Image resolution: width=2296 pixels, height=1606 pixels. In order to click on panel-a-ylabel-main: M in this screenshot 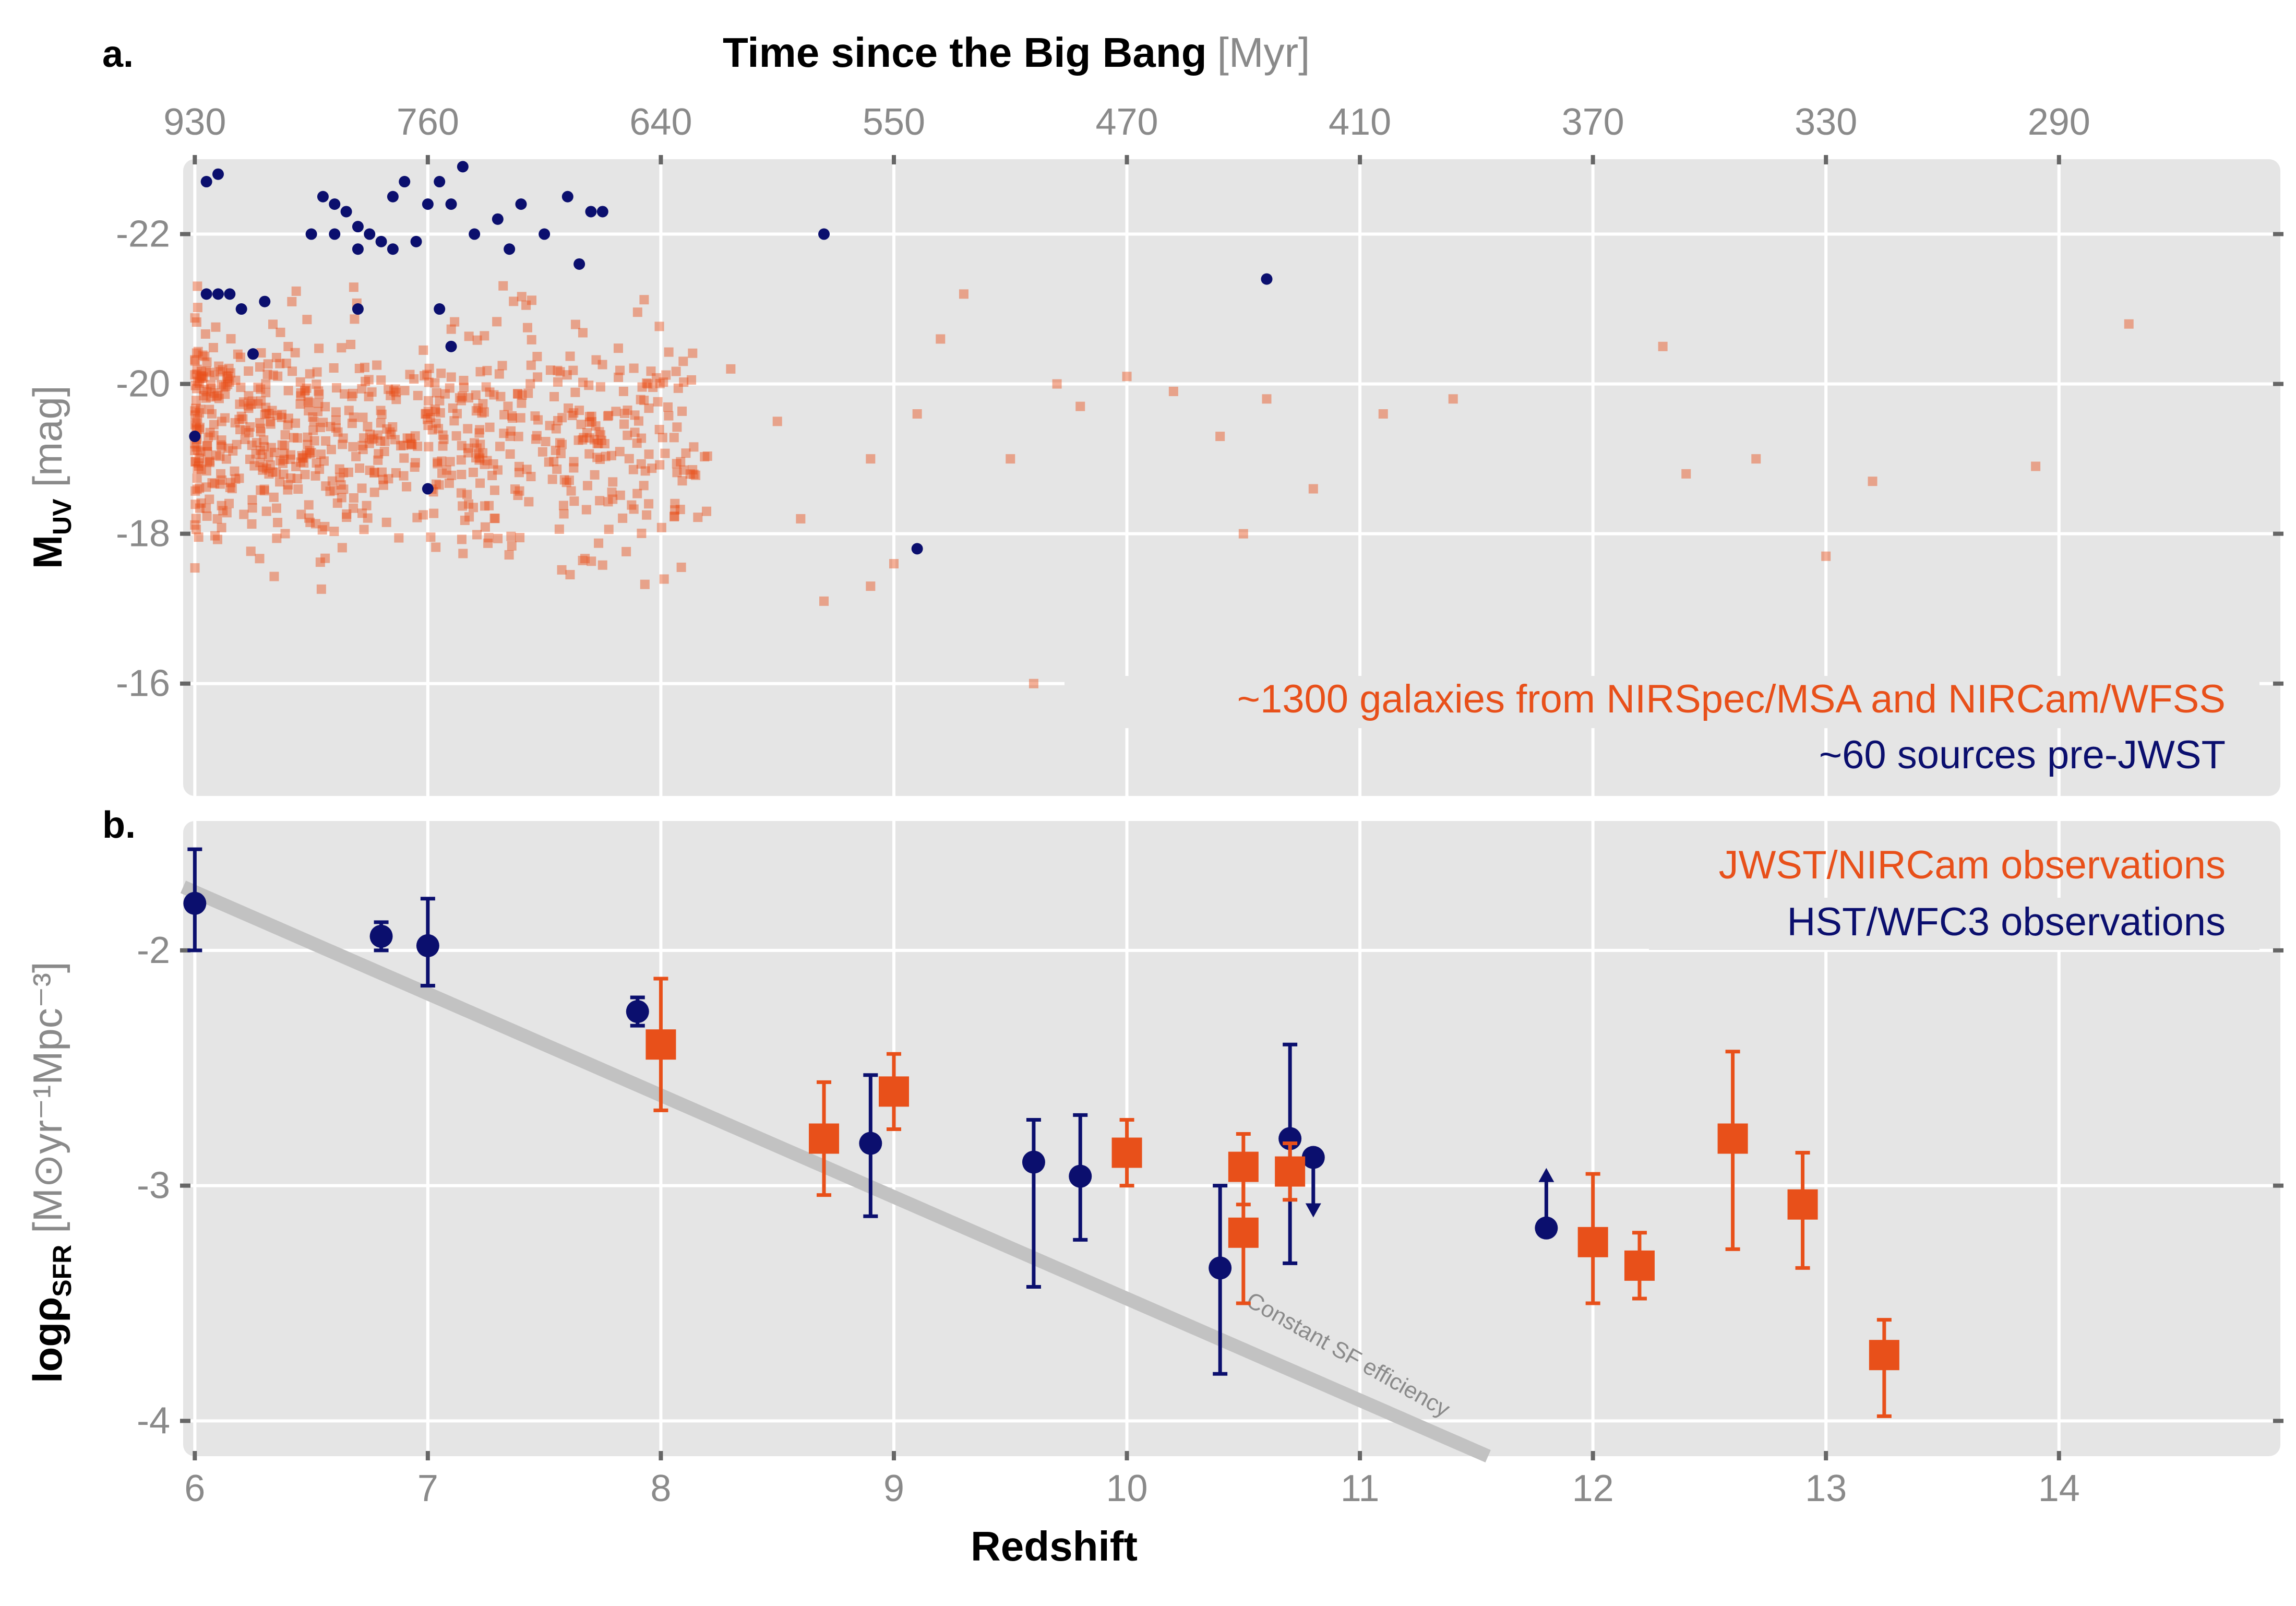, I will do `click(48, 552)`.